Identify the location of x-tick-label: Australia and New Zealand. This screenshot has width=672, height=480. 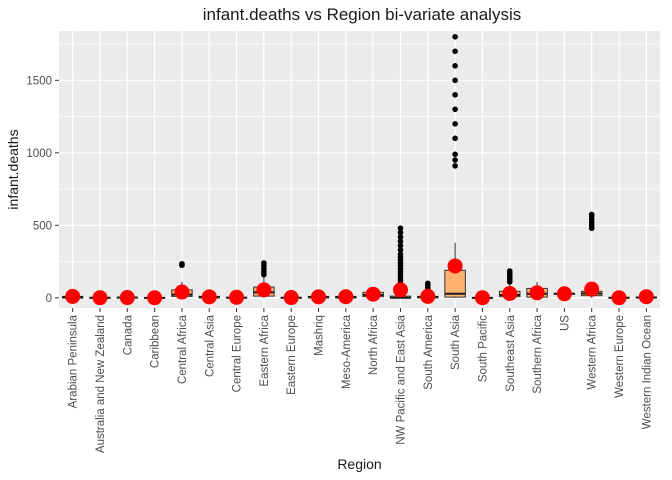
(101, 384).